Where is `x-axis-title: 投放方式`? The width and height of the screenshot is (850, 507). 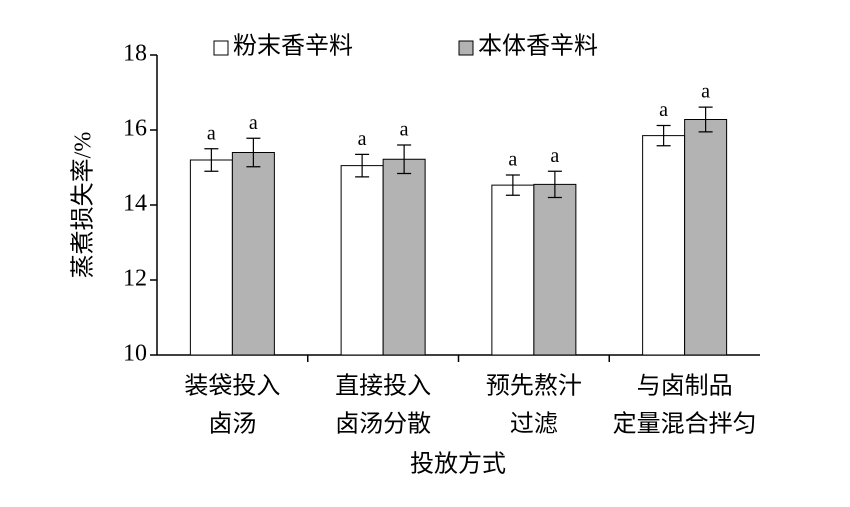
x-axis-title: 投放方式 is located at coordinates (458, 464).